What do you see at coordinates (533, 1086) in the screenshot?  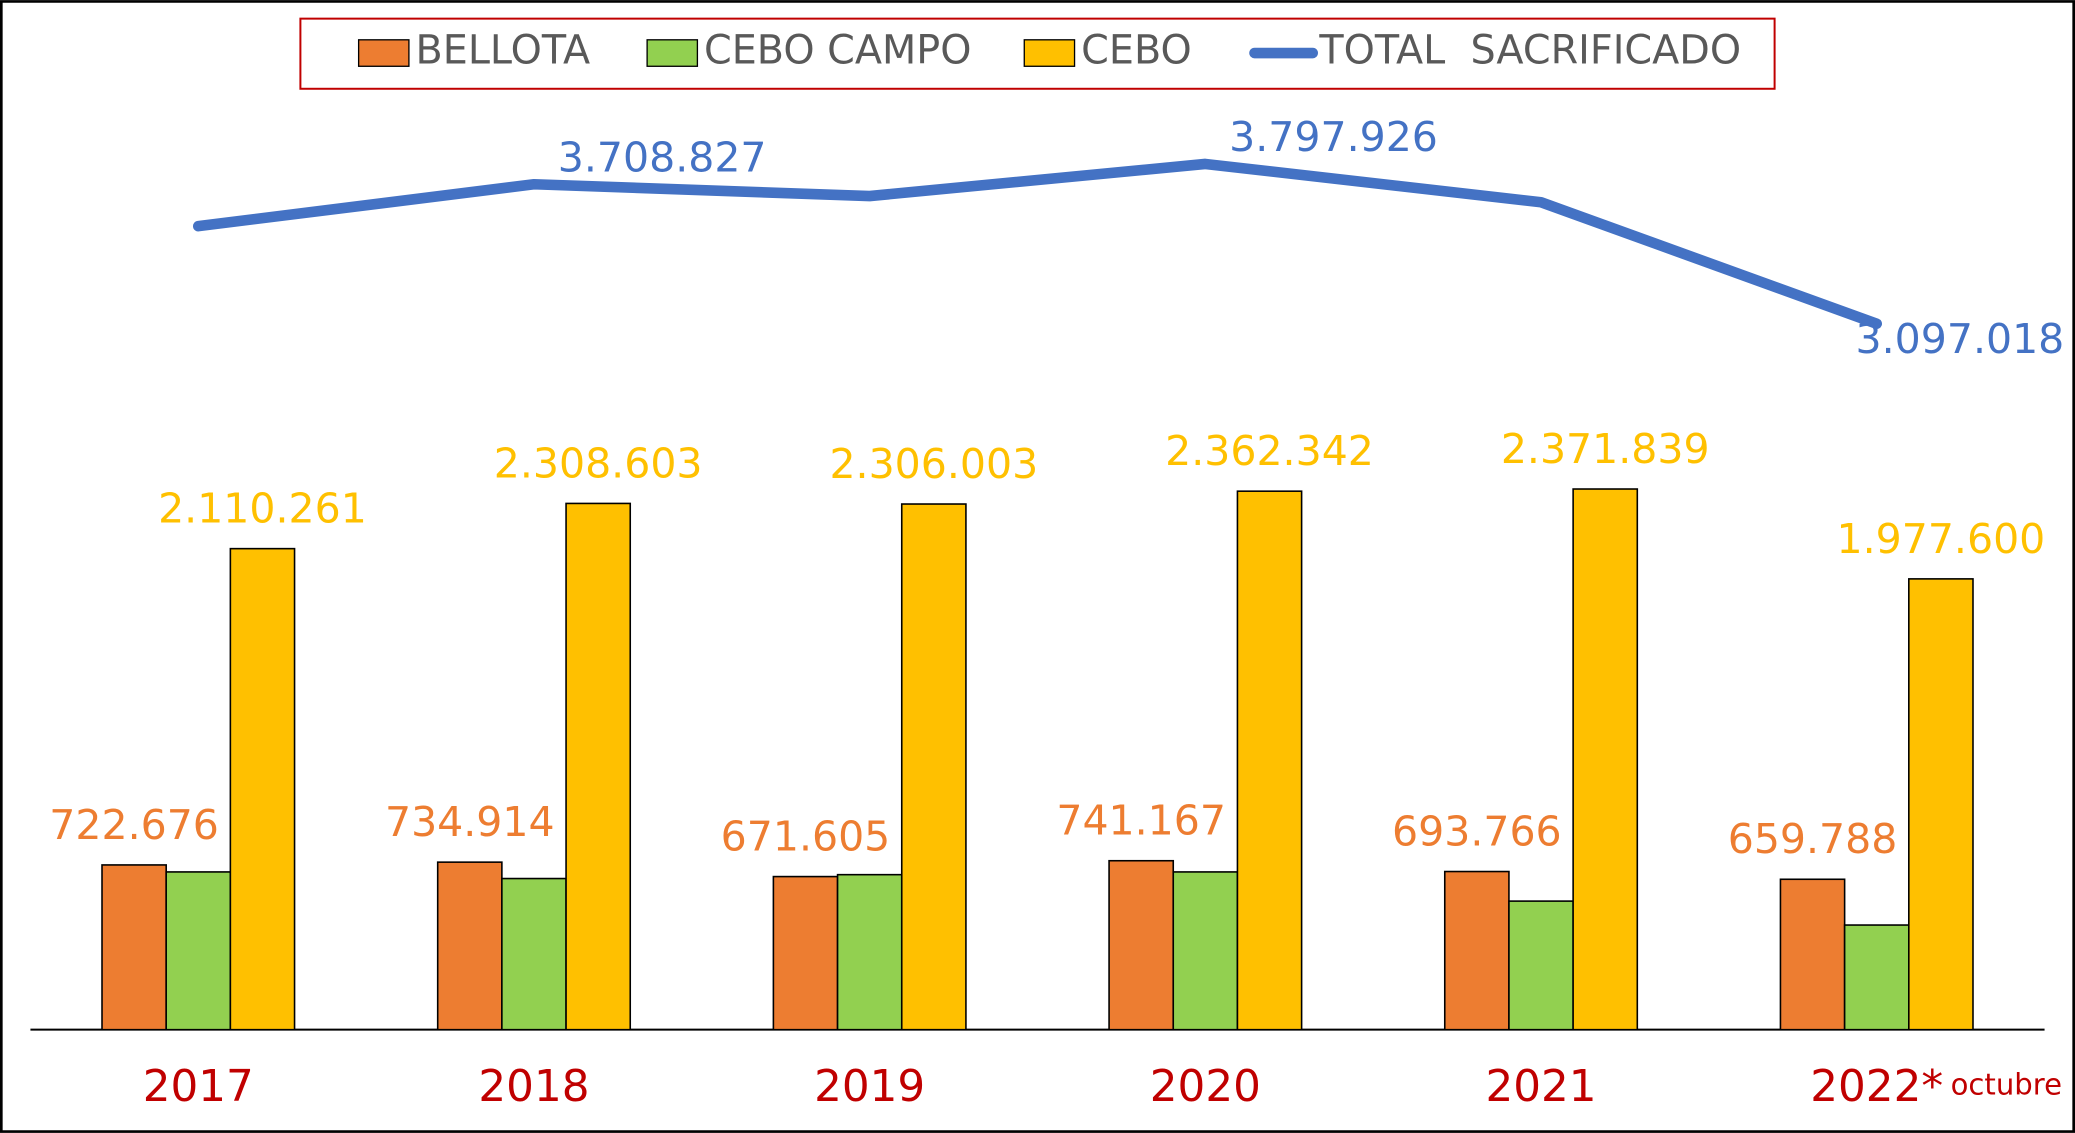 I see `x-tick-label: 2018` at bounding box center [533, 1086].